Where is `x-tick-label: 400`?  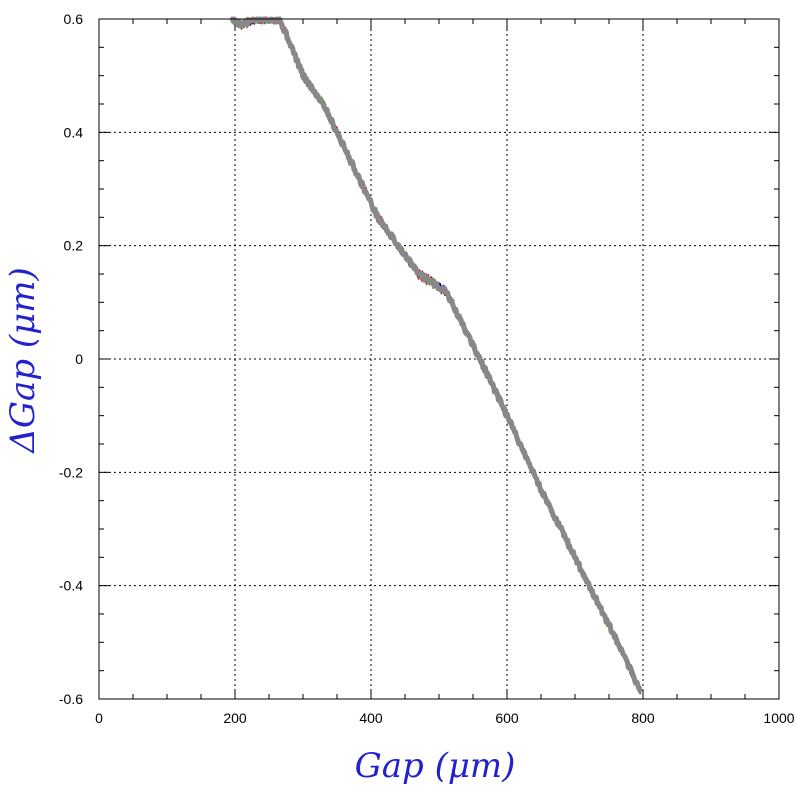 x-tick-label: 400 is located at coordinates (371, 718).